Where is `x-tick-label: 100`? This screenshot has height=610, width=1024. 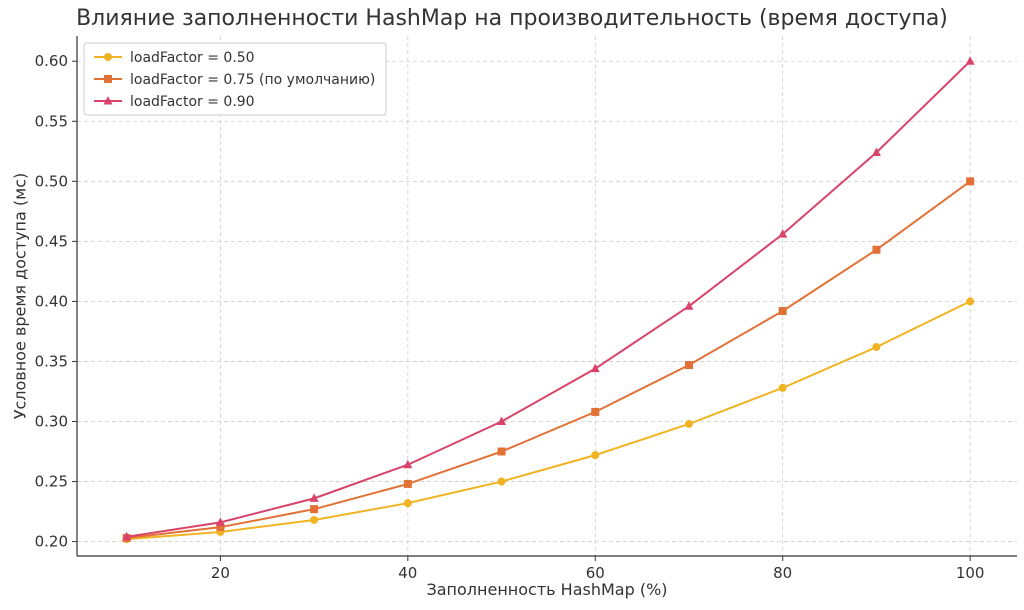
x-tick-label: 100 is located at coordinates (970, 573).